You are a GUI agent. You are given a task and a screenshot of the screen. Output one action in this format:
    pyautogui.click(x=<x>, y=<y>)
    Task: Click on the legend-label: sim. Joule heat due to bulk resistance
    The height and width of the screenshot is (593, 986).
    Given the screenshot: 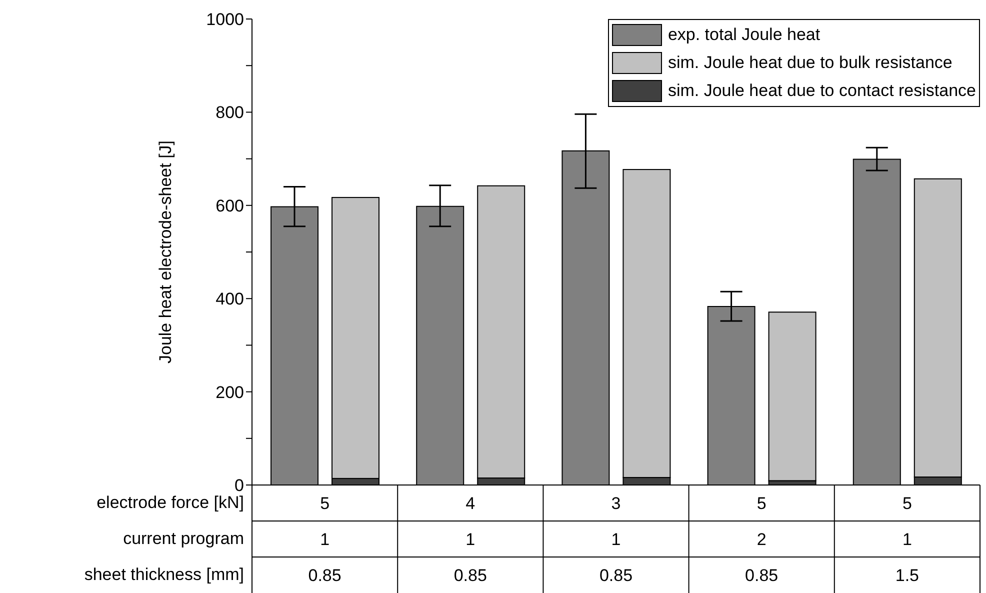 What is the action you would take?
    pyautogui.click(x=810, y=63)
    